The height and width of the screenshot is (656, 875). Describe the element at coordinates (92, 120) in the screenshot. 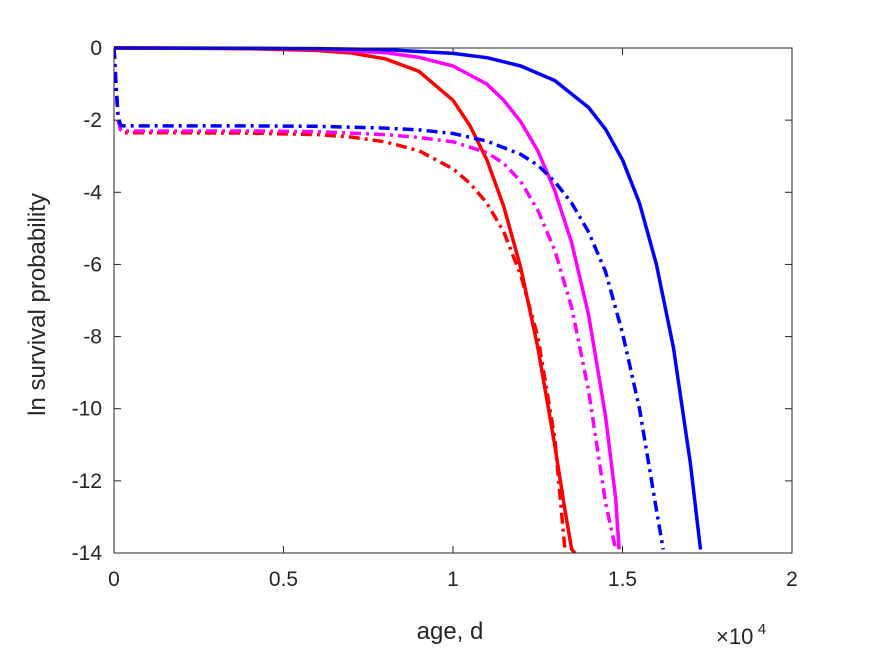

I see `y-tick-label: -2` at that location.